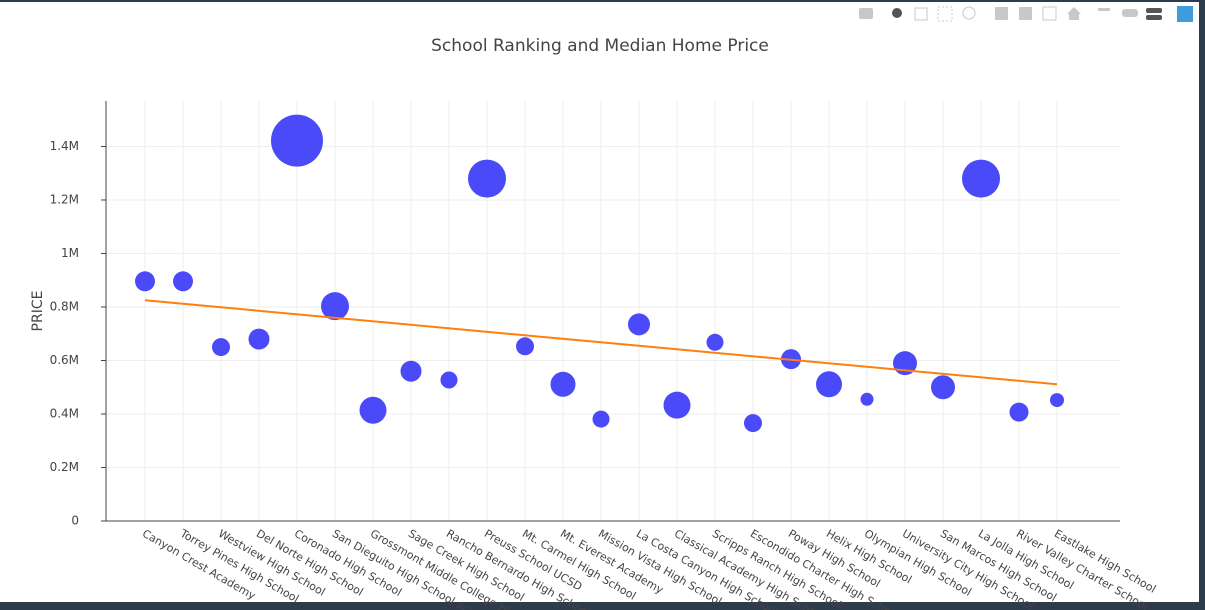 This screenshot has width=1205, height=610. Describe the element at coordinates (600, 46) in the screenshot. I see `chart-title: School Ranking and Median Home Price` at that location.